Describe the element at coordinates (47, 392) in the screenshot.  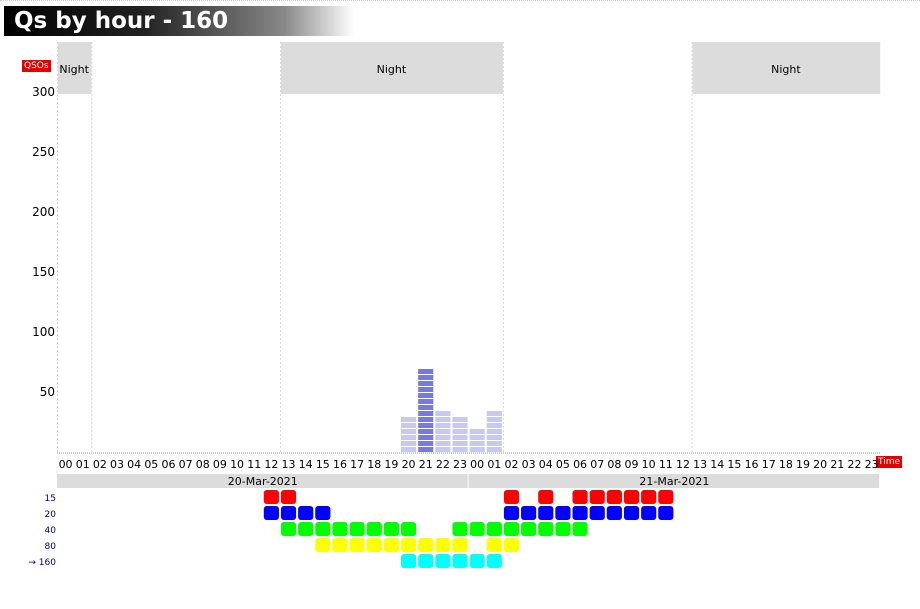
I see `y-tick-label: 50` at that location.